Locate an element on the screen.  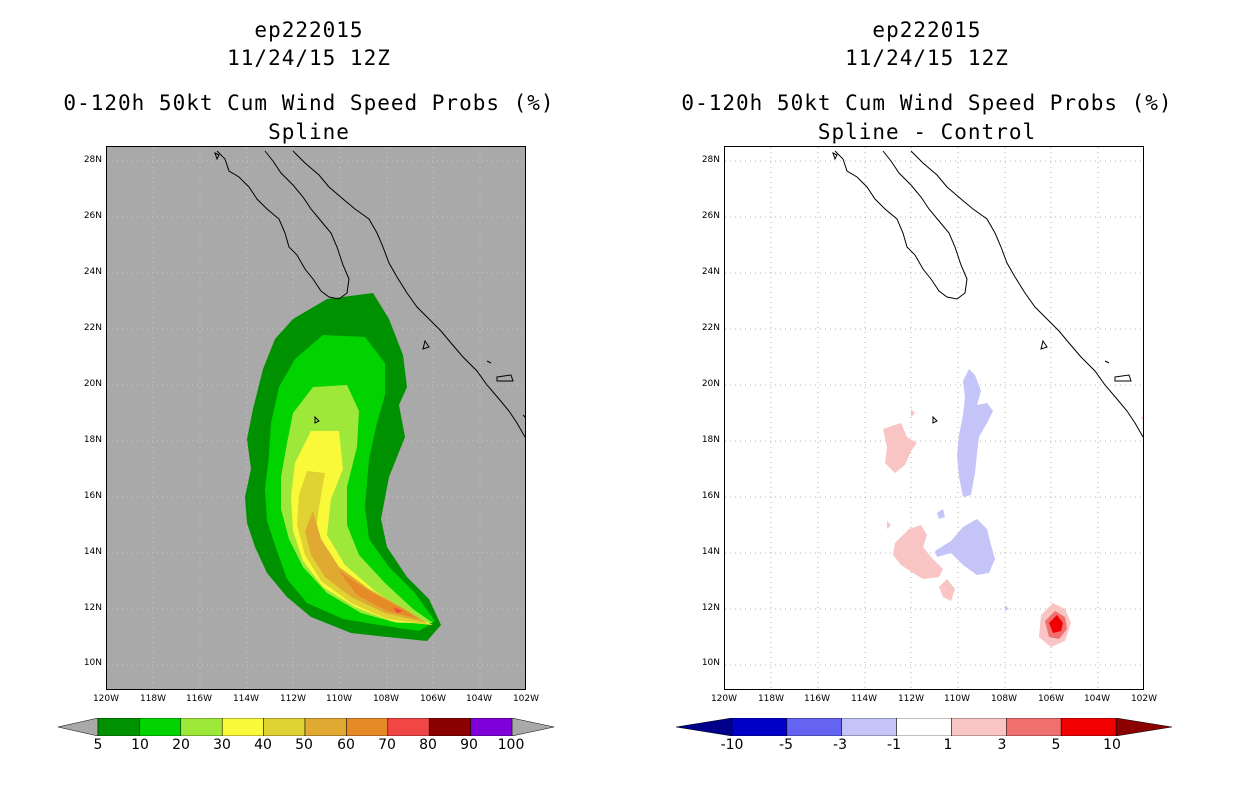
left-xlabel: 108W is located at coordinates (386, 699).